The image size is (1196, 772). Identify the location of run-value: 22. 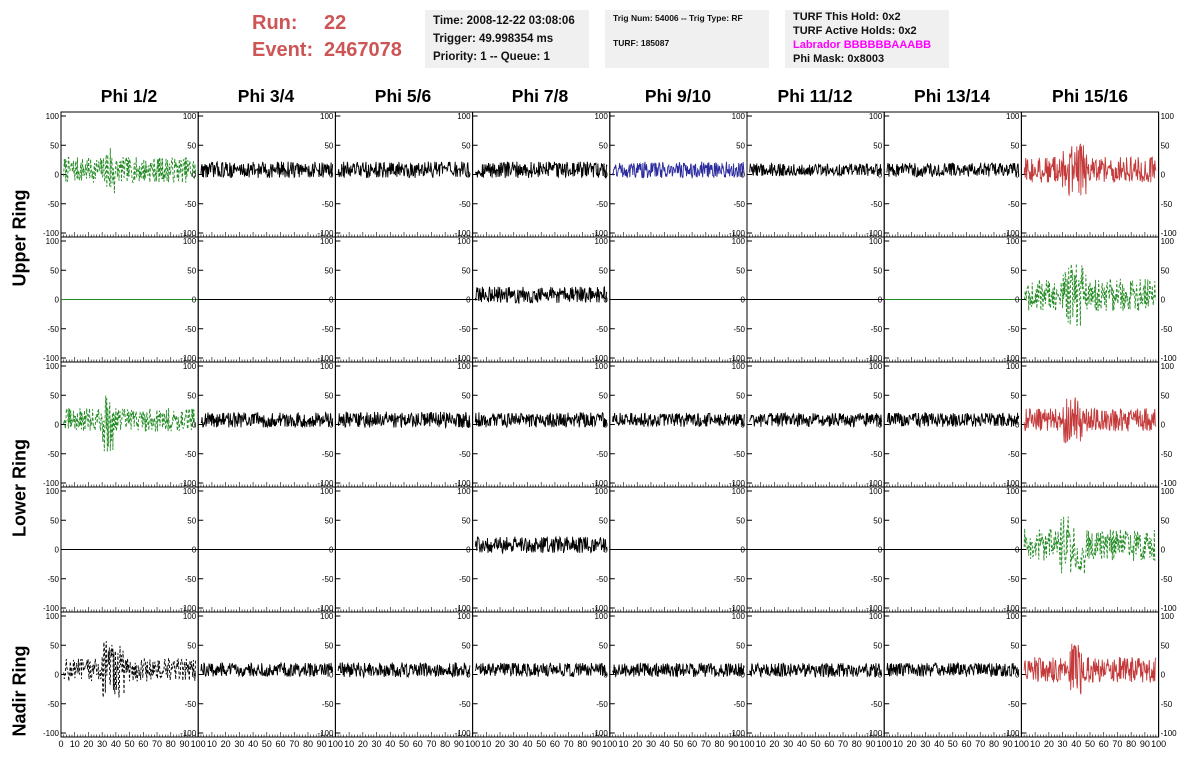
(335, 23).